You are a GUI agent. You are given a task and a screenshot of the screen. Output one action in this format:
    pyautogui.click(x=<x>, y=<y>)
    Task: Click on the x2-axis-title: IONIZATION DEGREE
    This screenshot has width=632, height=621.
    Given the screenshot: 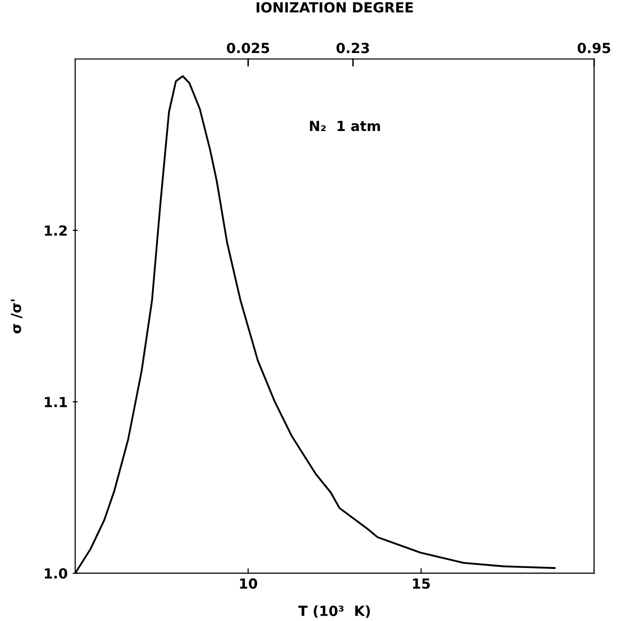 What is the action you would take?
    pyautogui.click(x=334, y=7)
    